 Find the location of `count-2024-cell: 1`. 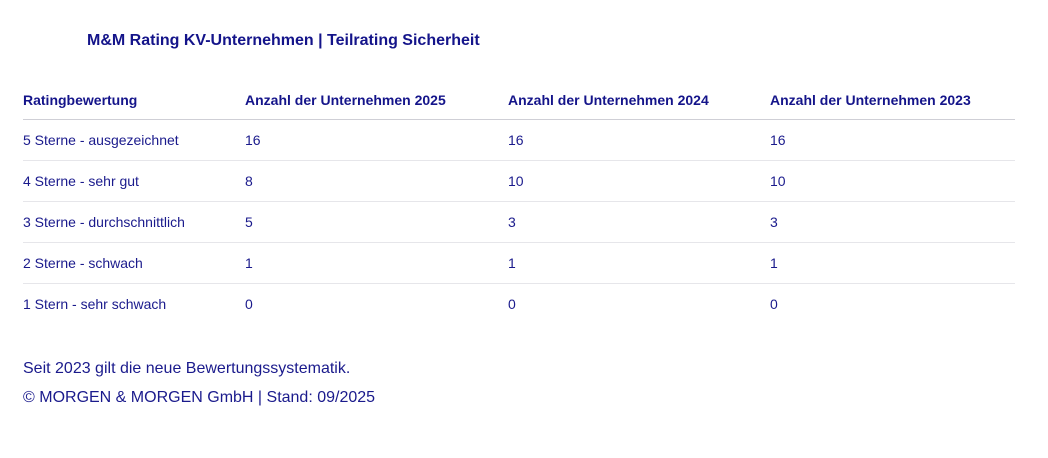

count-2024-cell: 1 is located at coordinates (639, 263).